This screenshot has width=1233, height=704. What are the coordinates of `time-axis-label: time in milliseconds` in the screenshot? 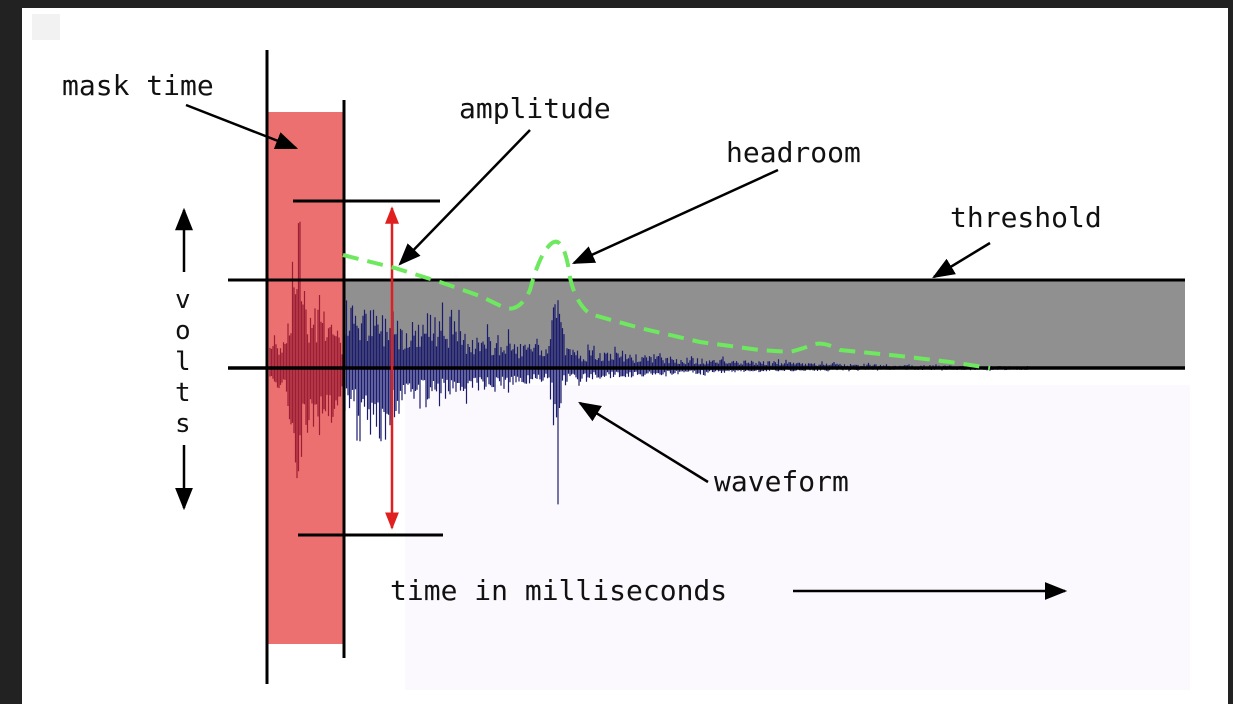 It's located at (559, 590).